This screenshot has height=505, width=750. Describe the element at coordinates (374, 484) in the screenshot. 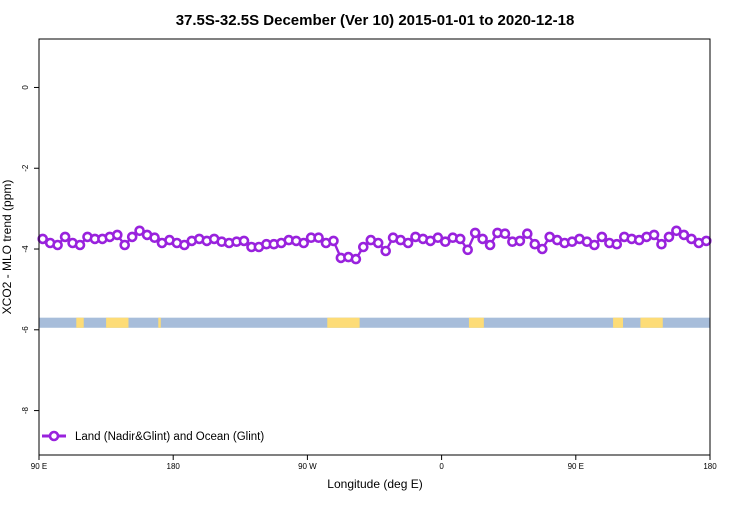

I see `x-axis-label: Longitude (deg E)` at that location.